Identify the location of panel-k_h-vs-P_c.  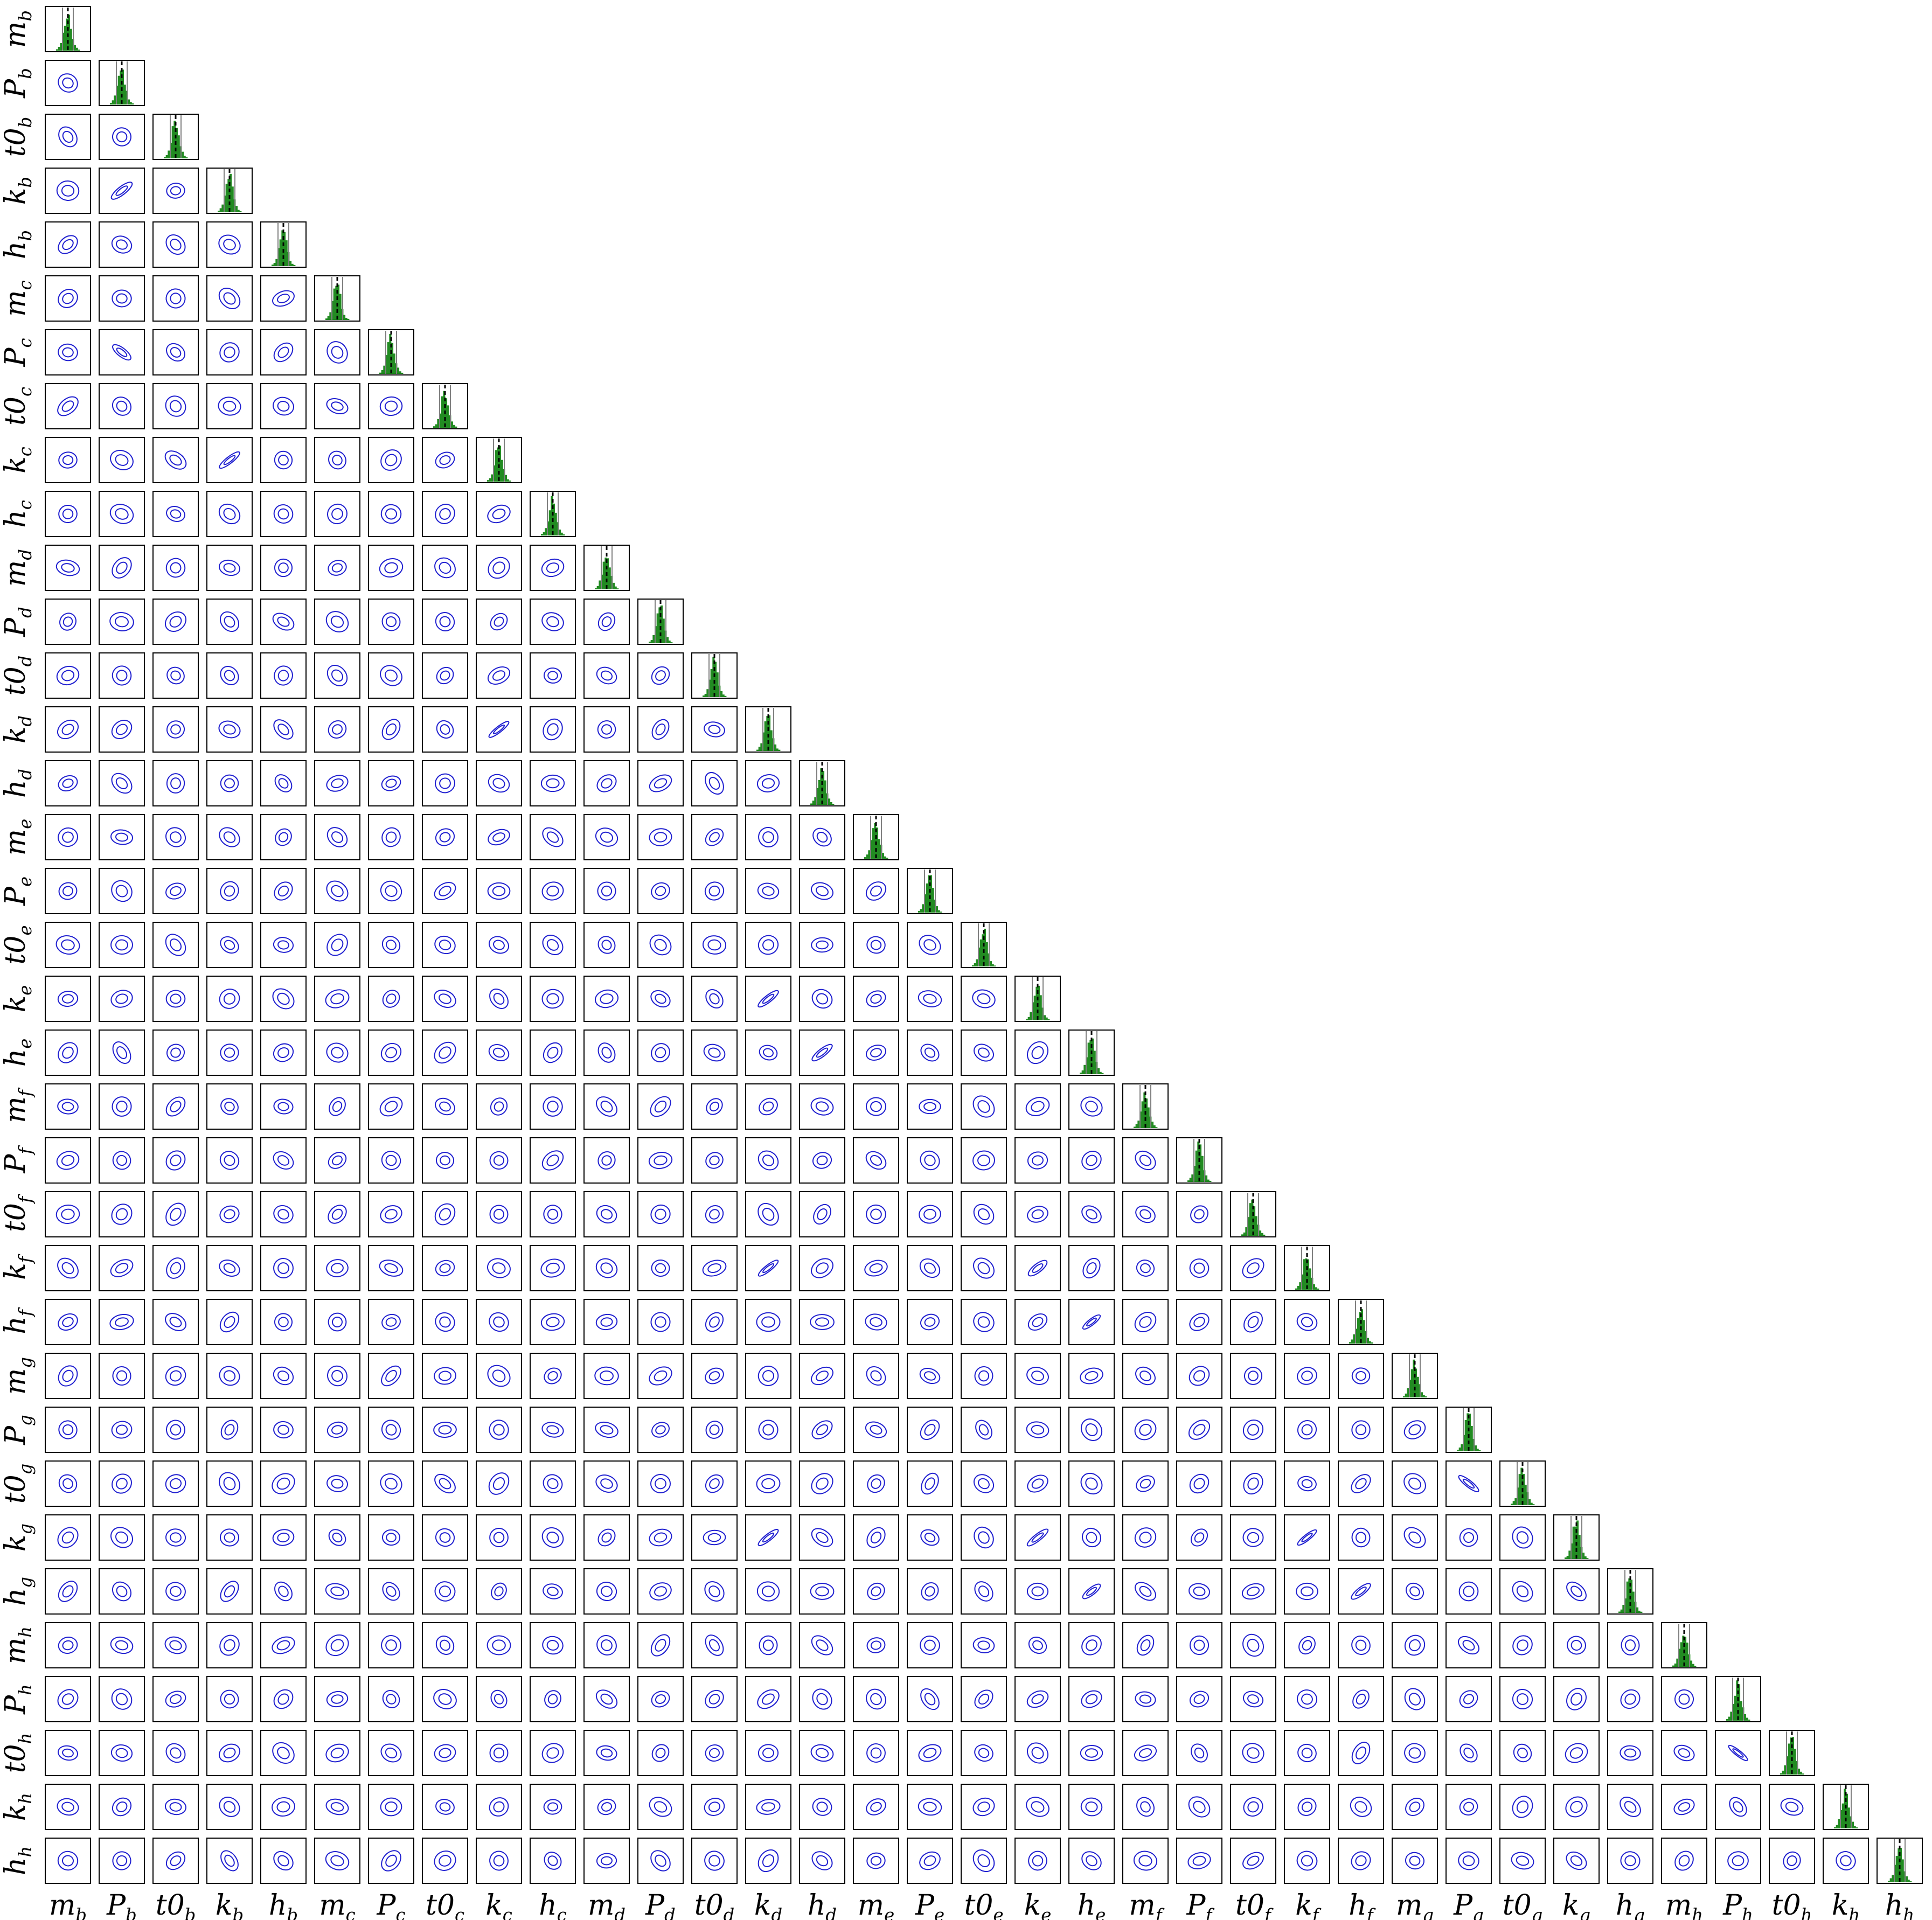
(391, 1807).